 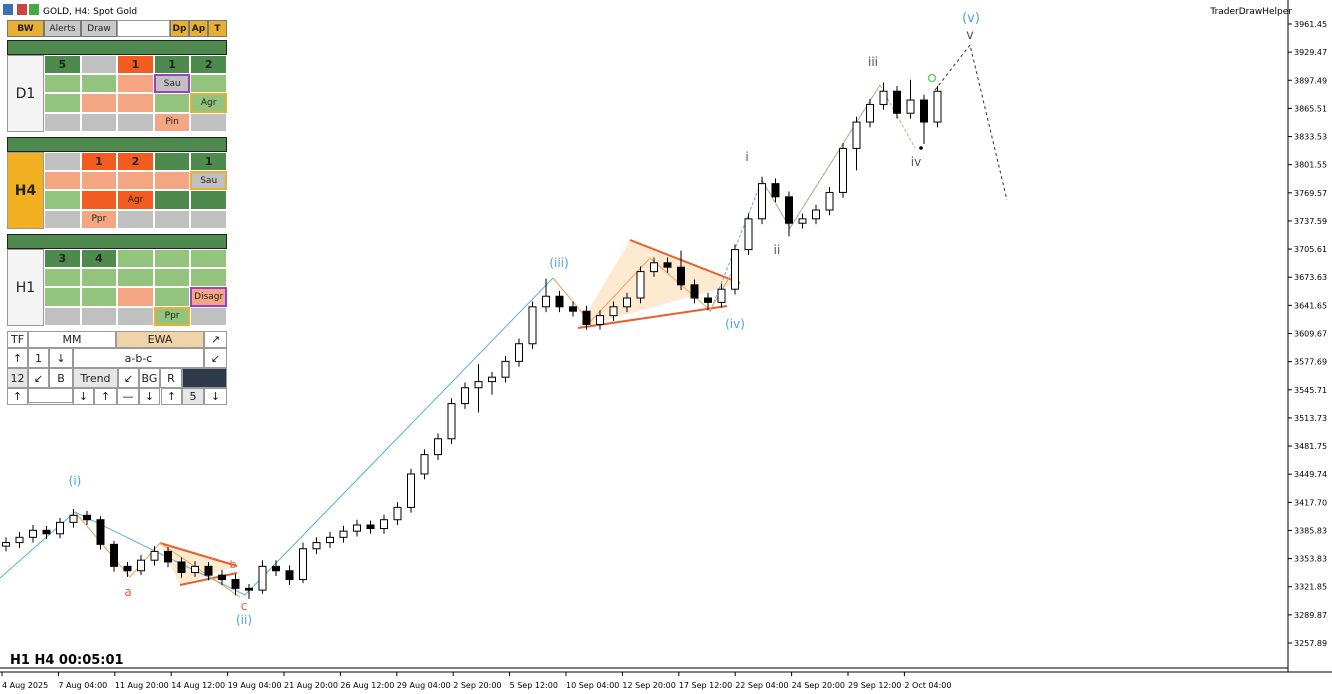 I want to click on y-tick-label: 3385.83, so click(x=1310, y=530).